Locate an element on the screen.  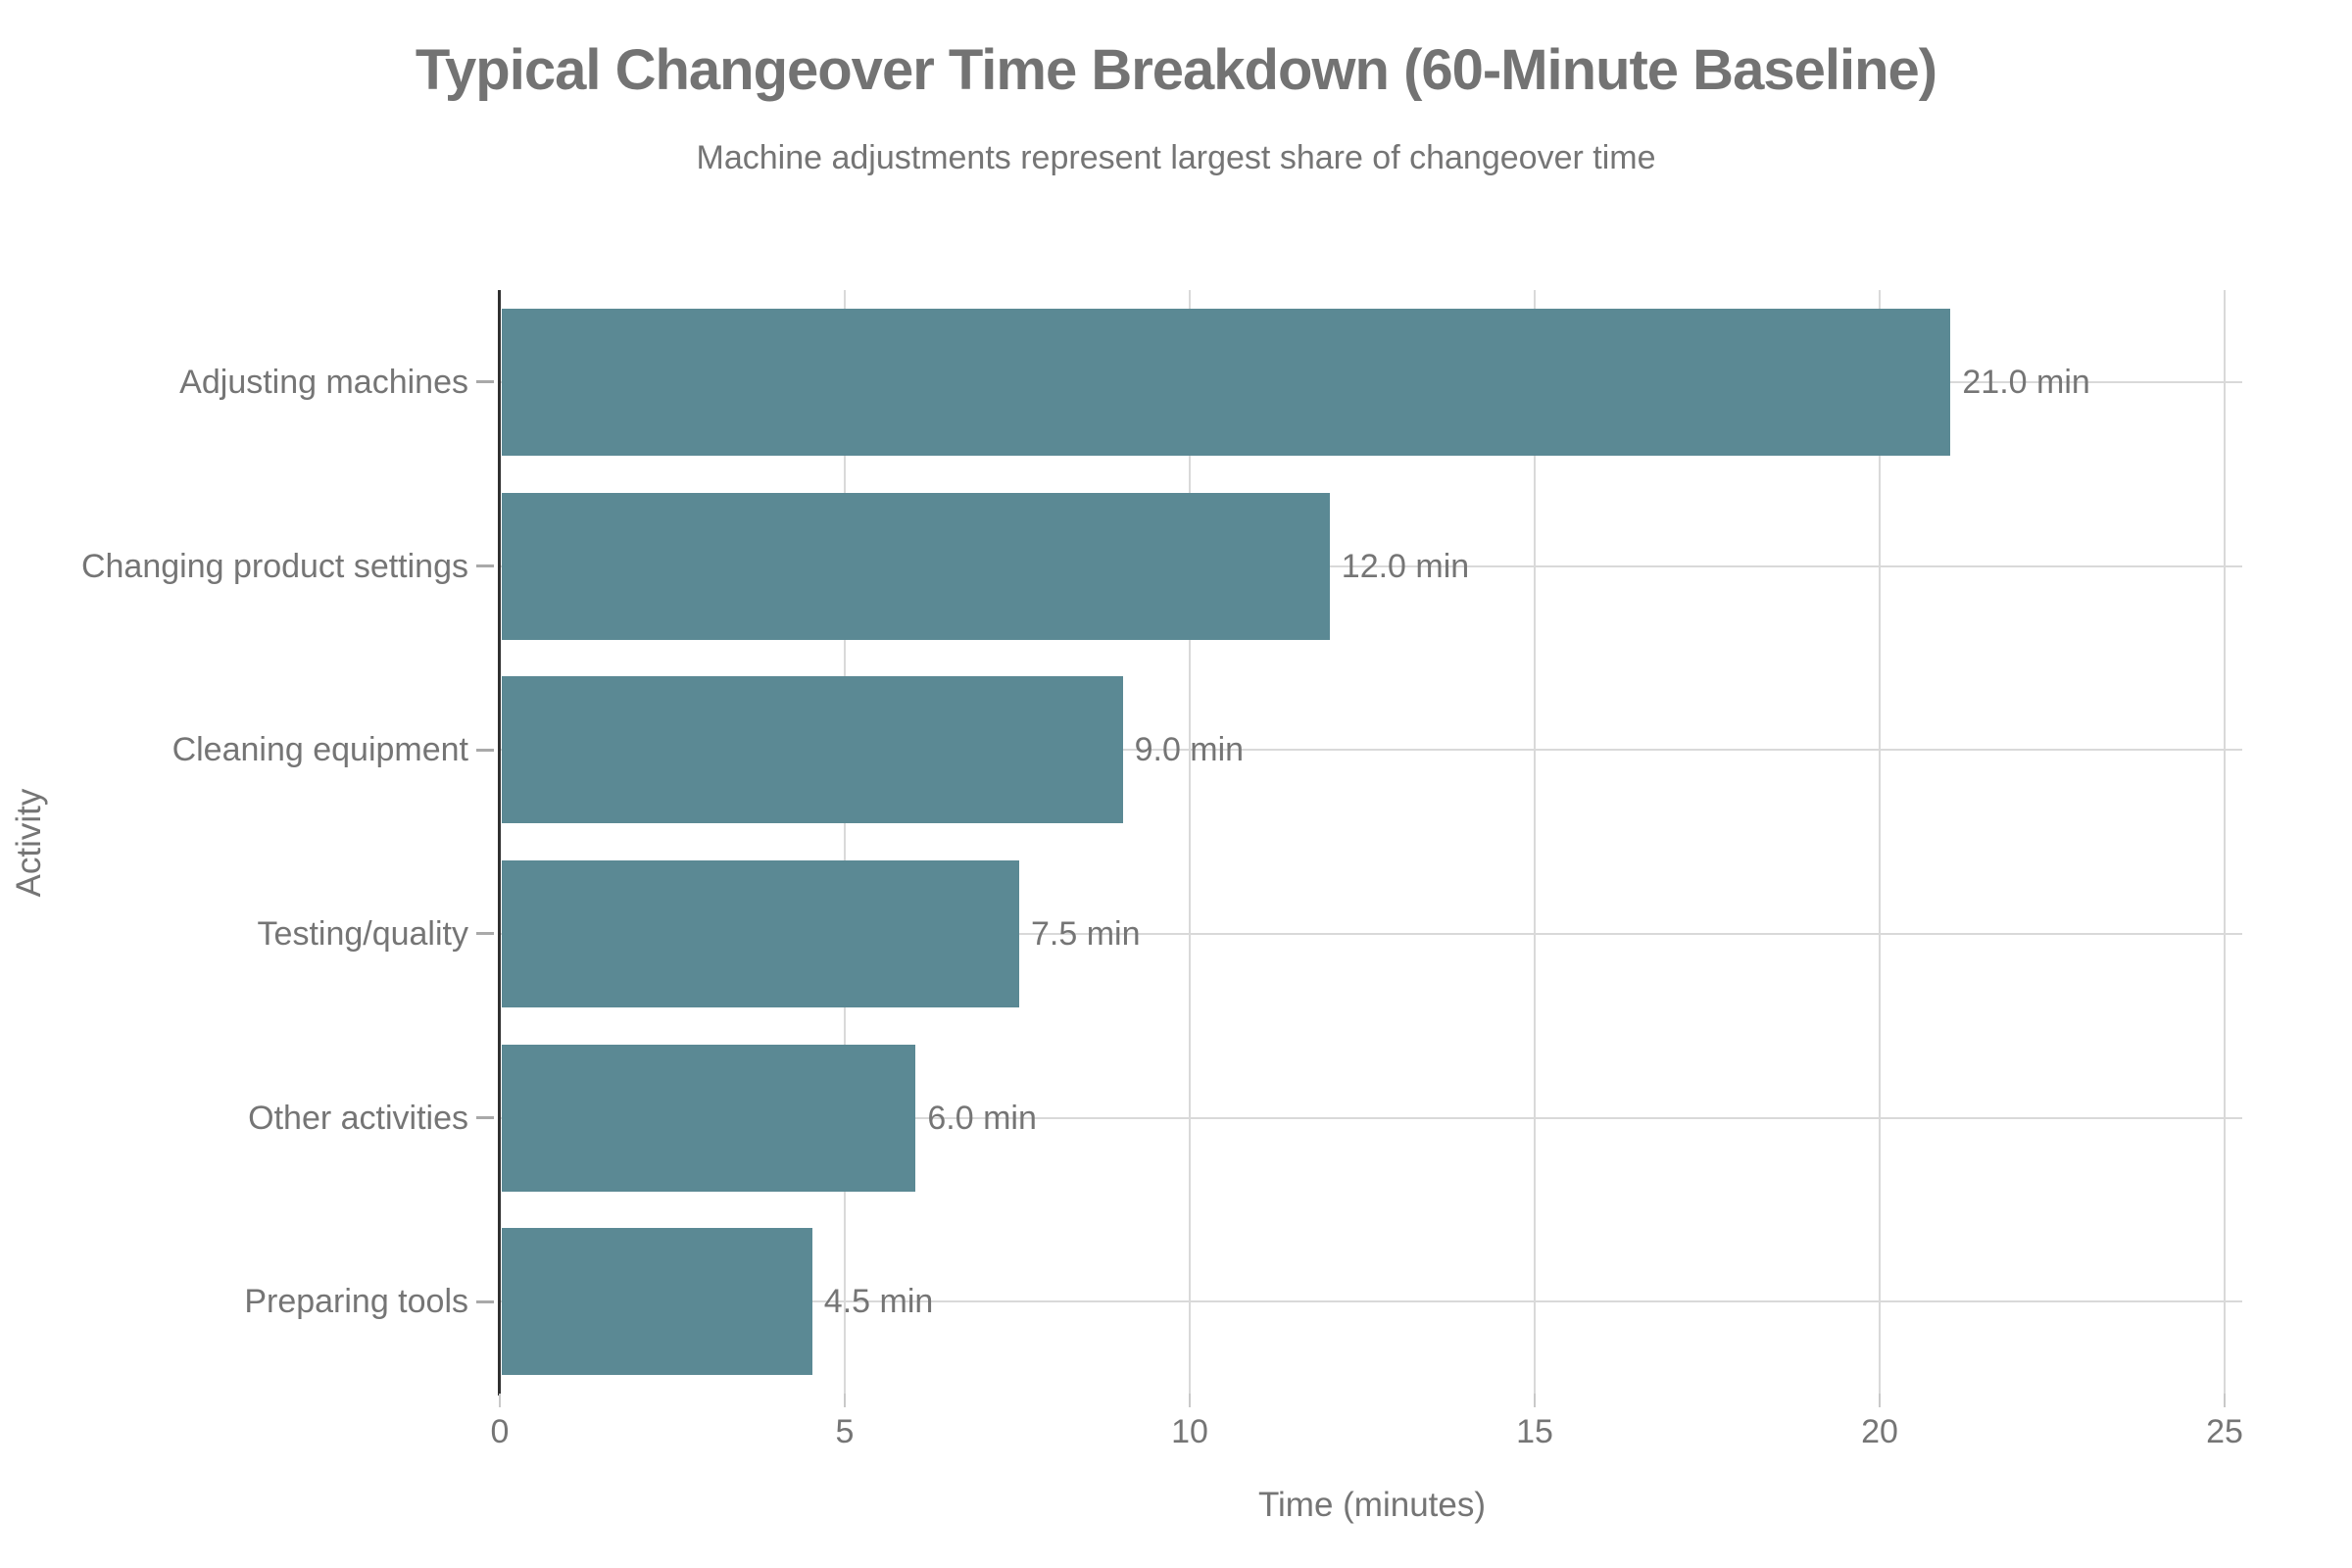
x-tick-label: 10 is located at coordinates (1189, 1431).